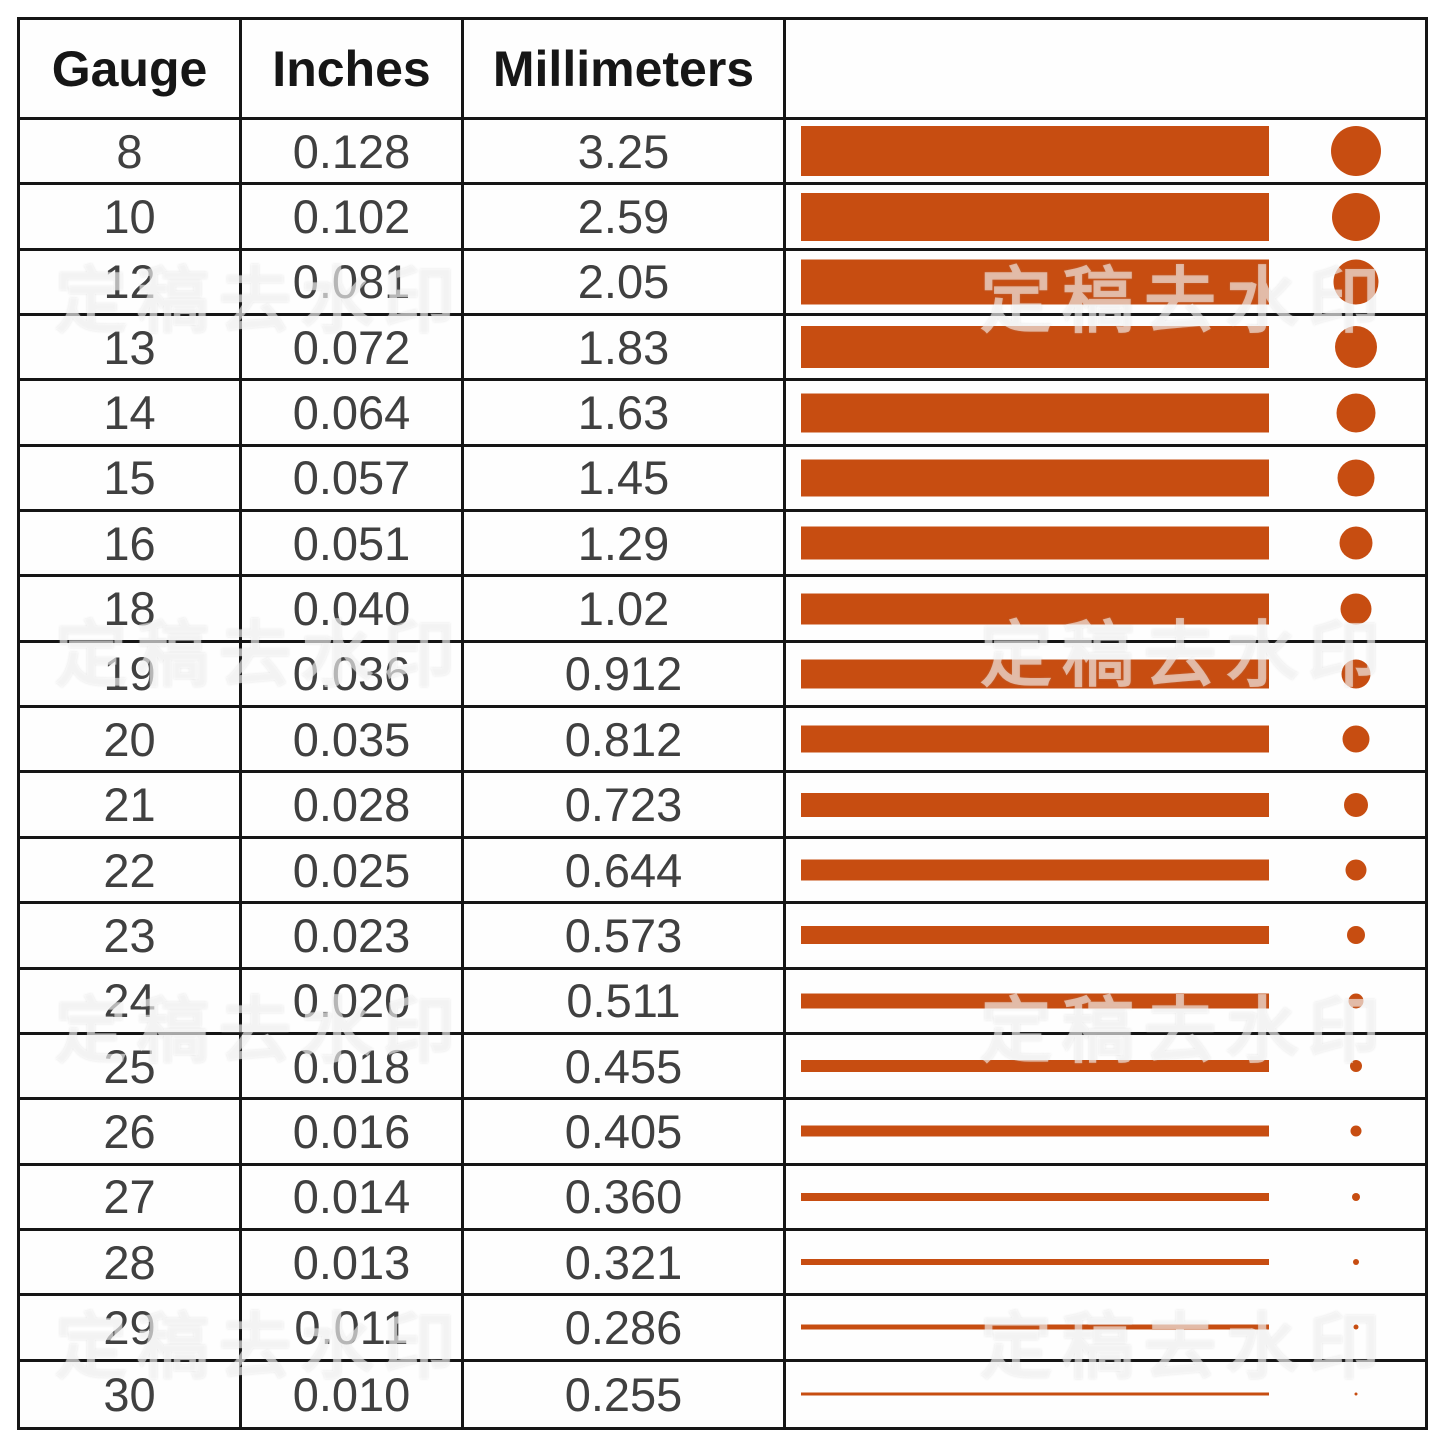  Describe the element at coordinates (131, 610) in the screenshot. I see `gauge-value: 18` at that location.